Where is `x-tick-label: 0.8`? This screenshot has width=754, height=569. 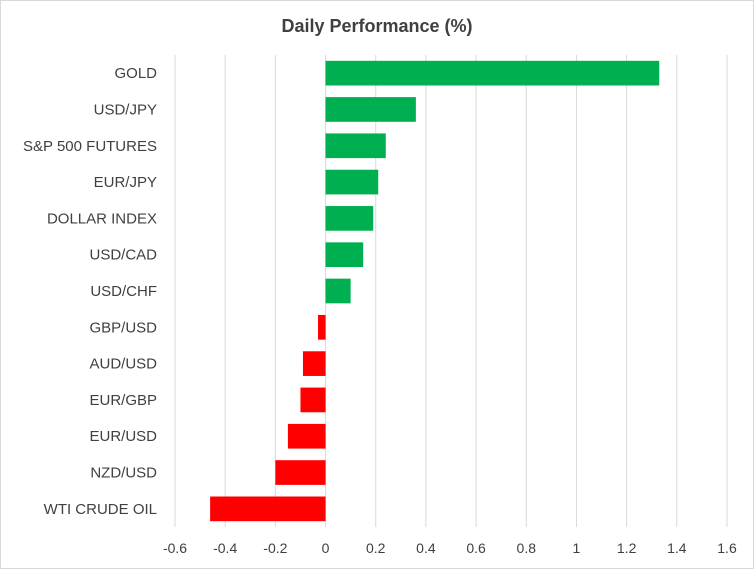 x-tick-label: 0.8 is located at coordinates (527, 548).